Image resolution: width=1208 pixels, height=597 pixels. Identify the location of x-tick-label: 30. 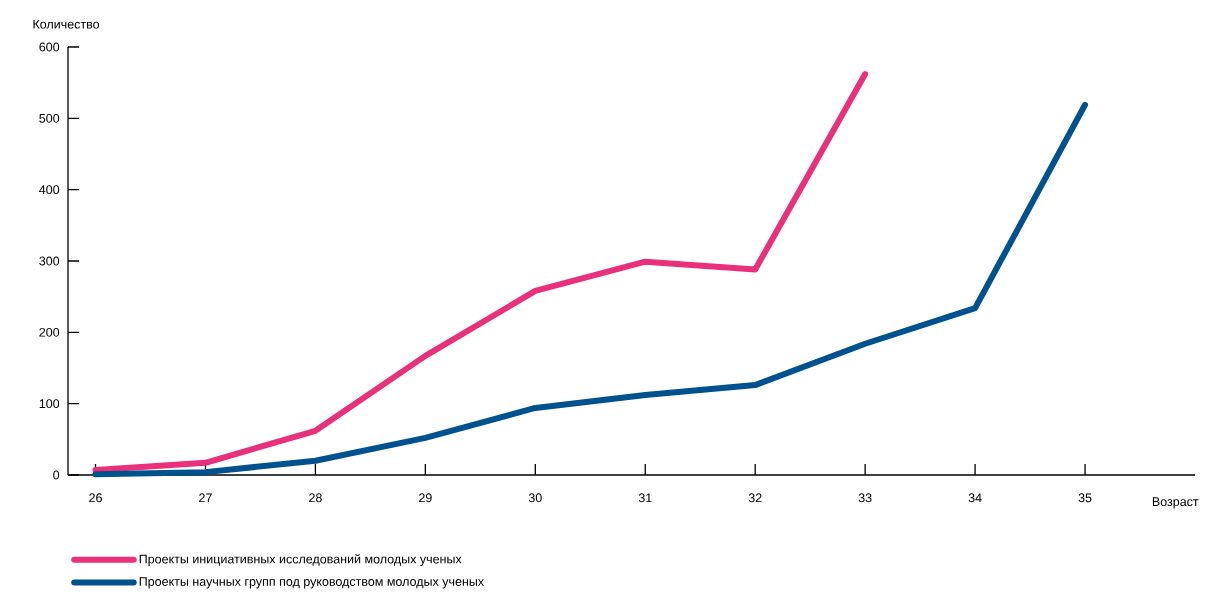
(535, 498).